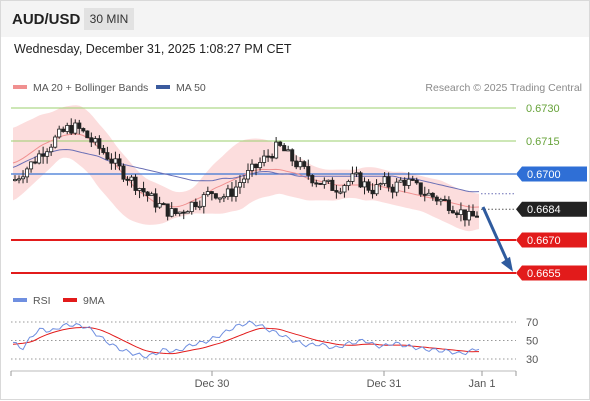 This screenshot has height=401, width=590. Describe the element at coordinates (20, 300) in the screenshot. I see `rsi-legend-swatch` at that location.